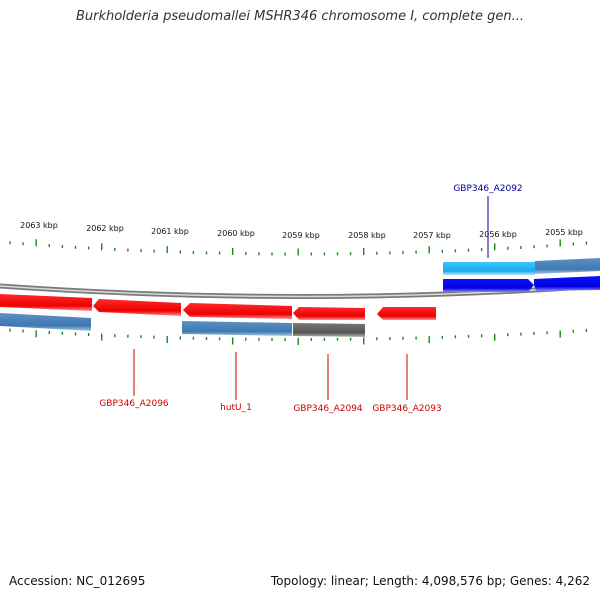  Describe the element at coordinates (298, 247) in the screenshot. I see `scale-ticks-top` at that location.